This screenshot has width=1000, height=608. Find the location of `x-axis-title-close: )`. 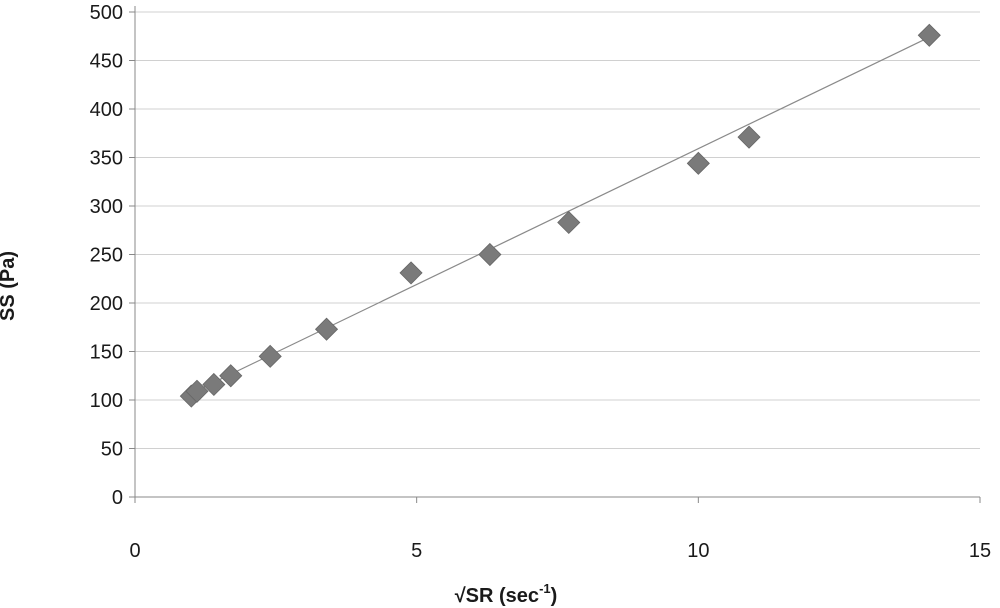

x-axis-title-close: ) is located at coordinates (554, 596).